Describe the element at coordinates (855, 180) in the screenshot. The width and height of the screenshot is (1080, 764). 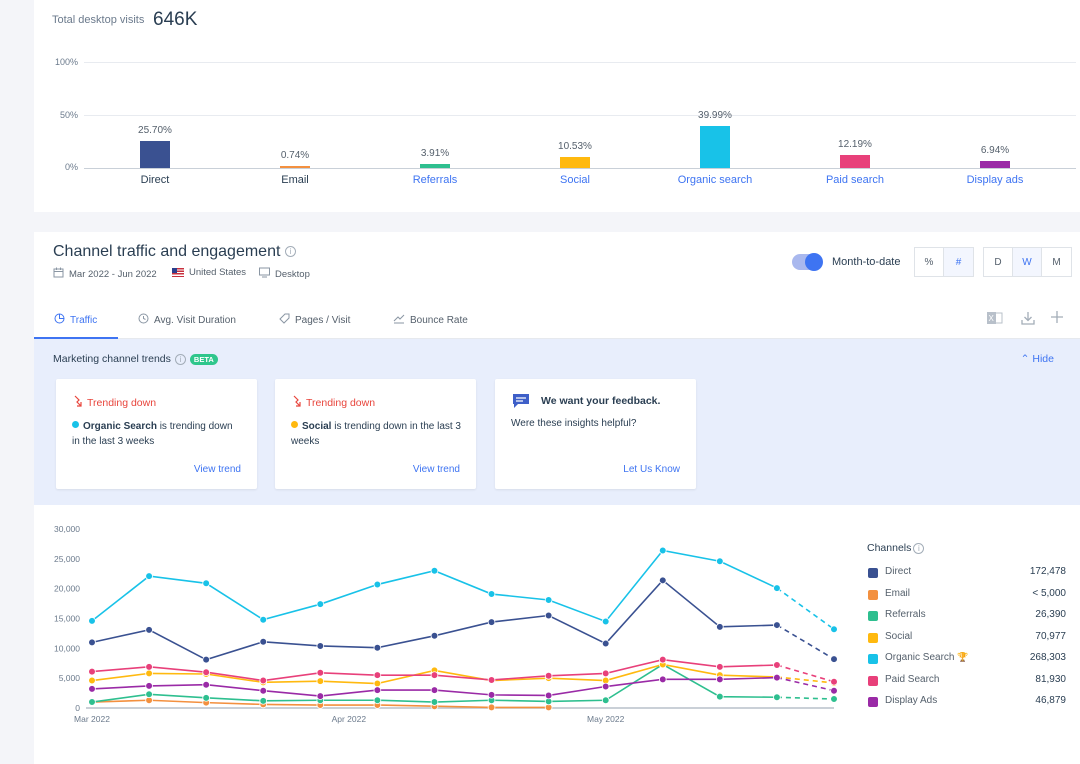
I see `channel-name-link: Paid search` at that location.